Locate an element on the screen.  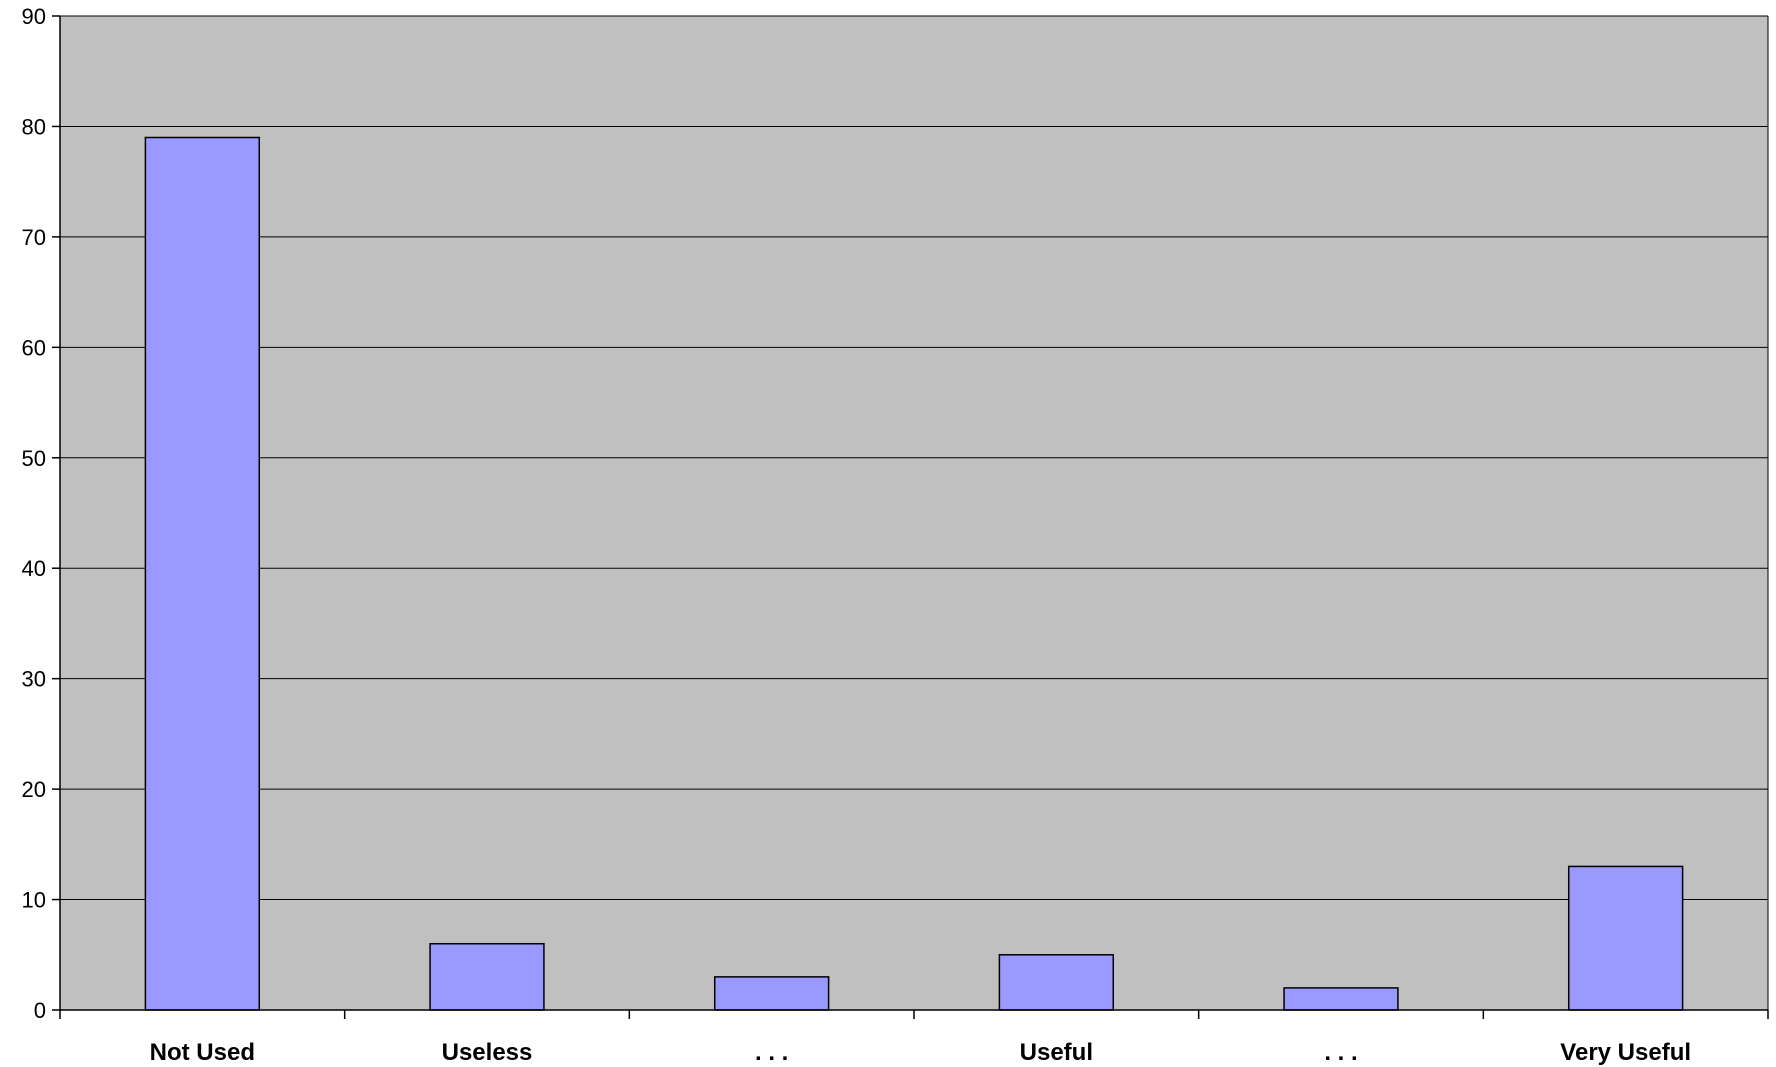
y-tick-label: 70 is located at coordinates (34, 237).